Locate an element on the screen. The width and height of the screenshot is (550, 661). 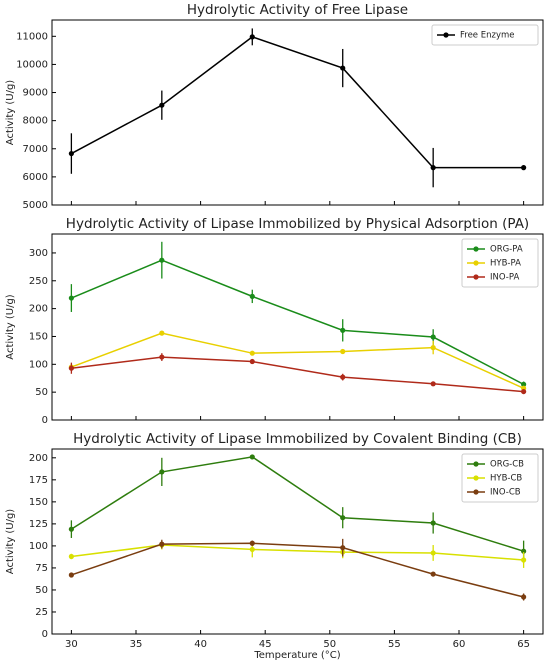
x-tick-label: 40 is located at coordinates (200, 644).